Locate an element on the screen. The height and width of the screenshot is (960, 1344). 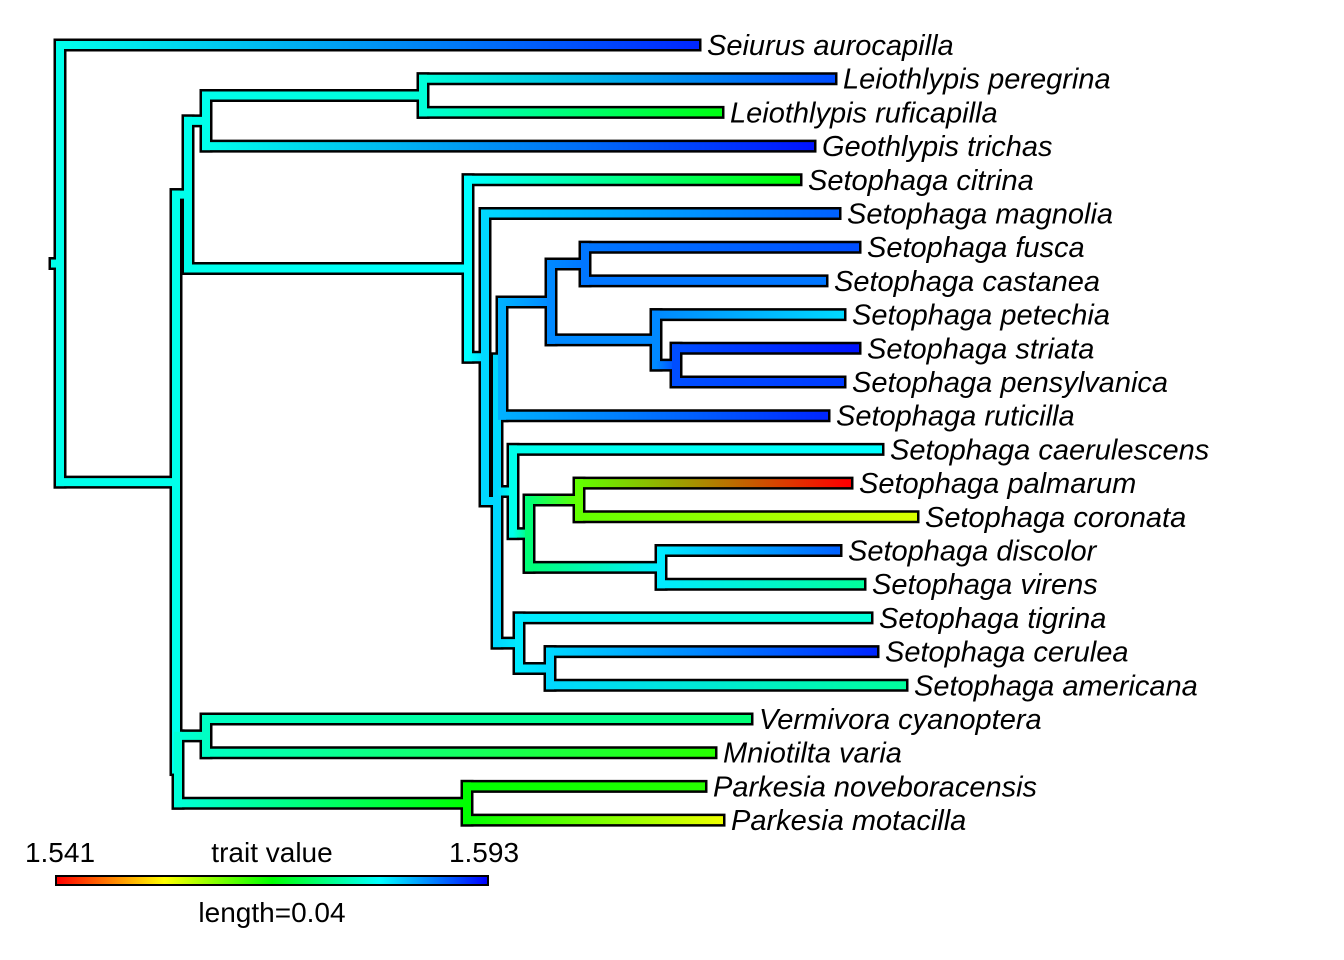
legend-length-label: length=0.04 is located at coordinates (271, 912).